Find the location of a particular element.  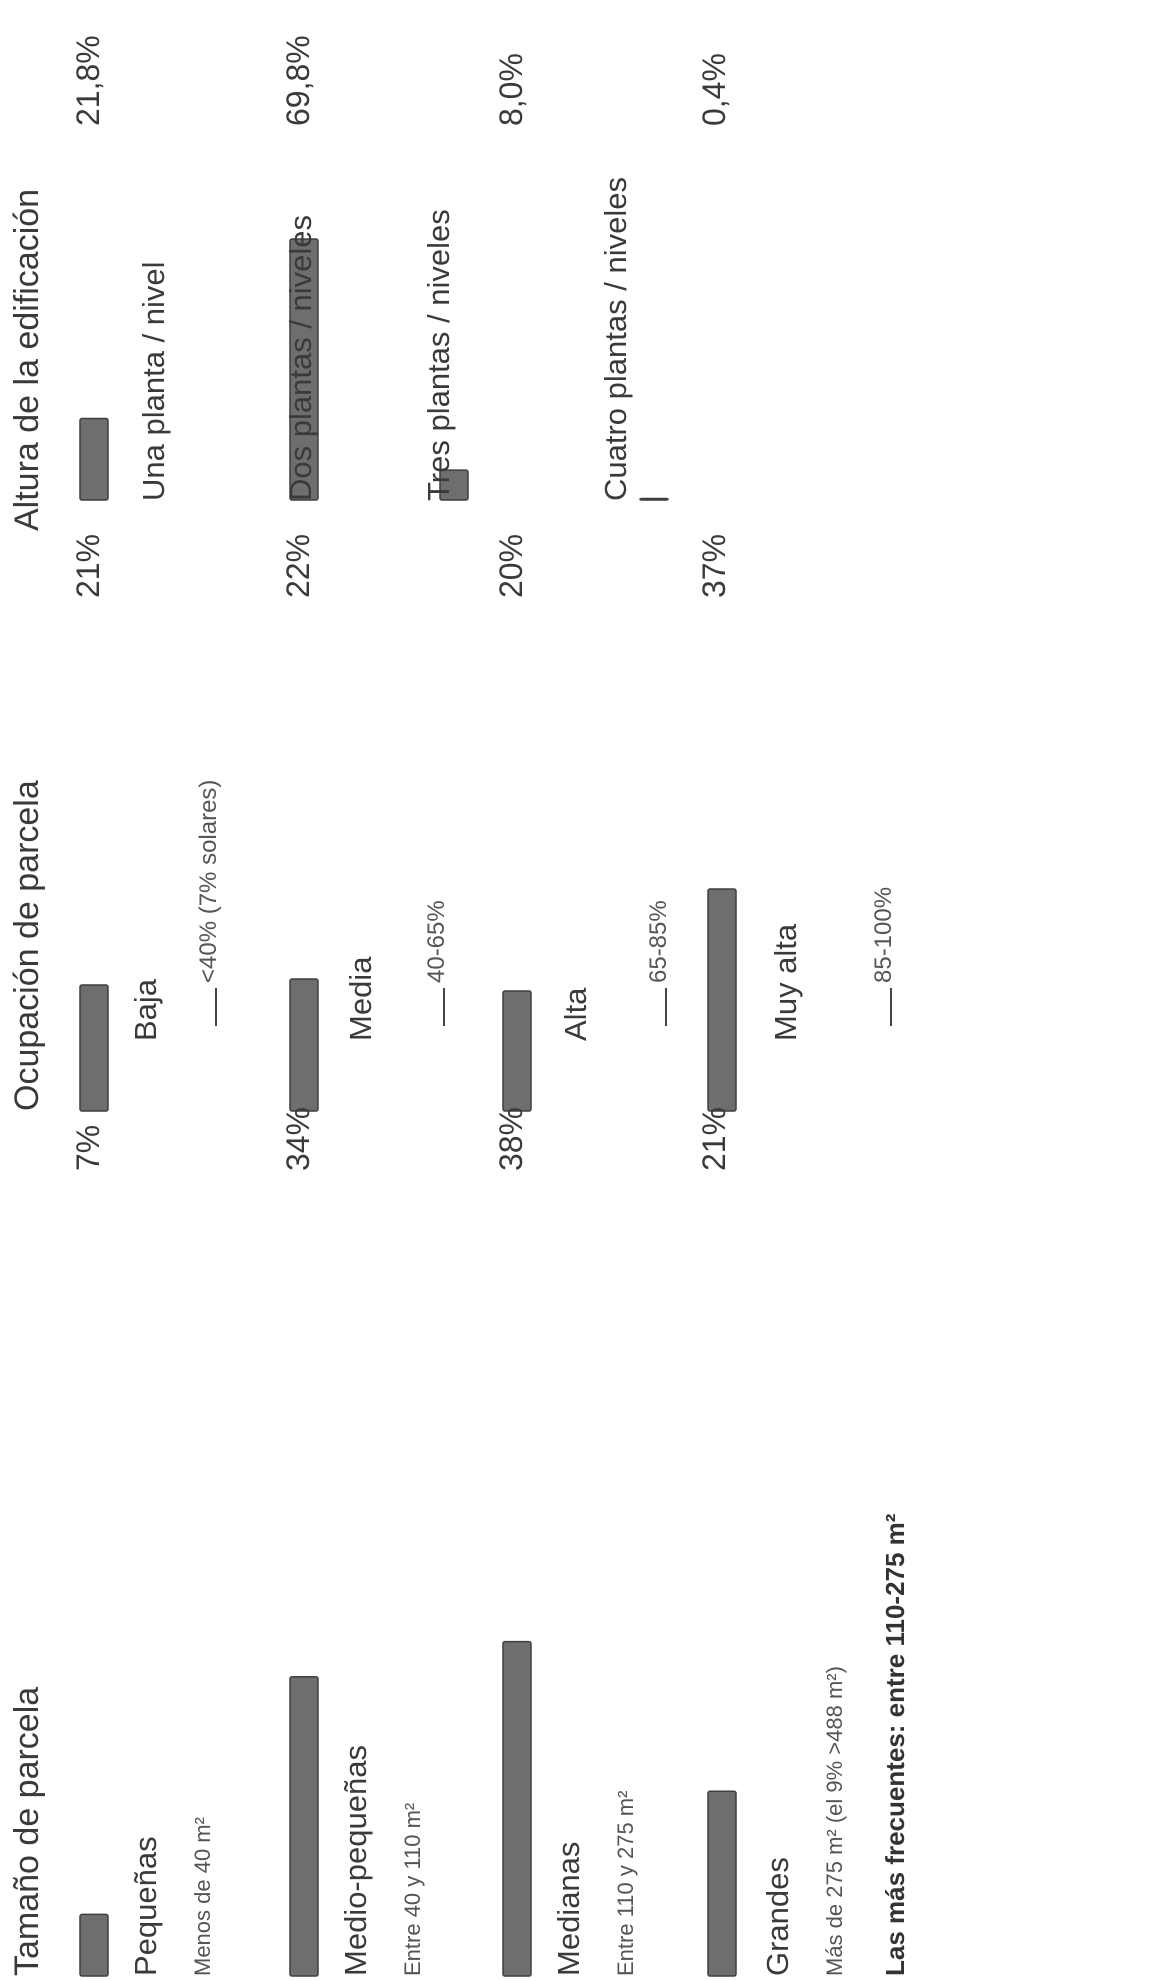

chart3-value-label: 8,0% is located at coordinates (511, 89).